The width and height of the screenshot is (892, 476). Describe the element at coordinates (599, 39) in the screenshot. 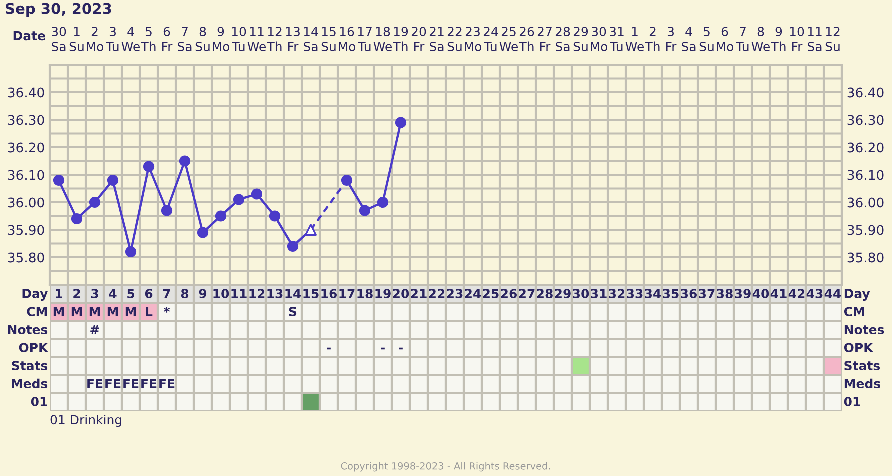

I see `x-tick-label: 30 Mo` at that location.